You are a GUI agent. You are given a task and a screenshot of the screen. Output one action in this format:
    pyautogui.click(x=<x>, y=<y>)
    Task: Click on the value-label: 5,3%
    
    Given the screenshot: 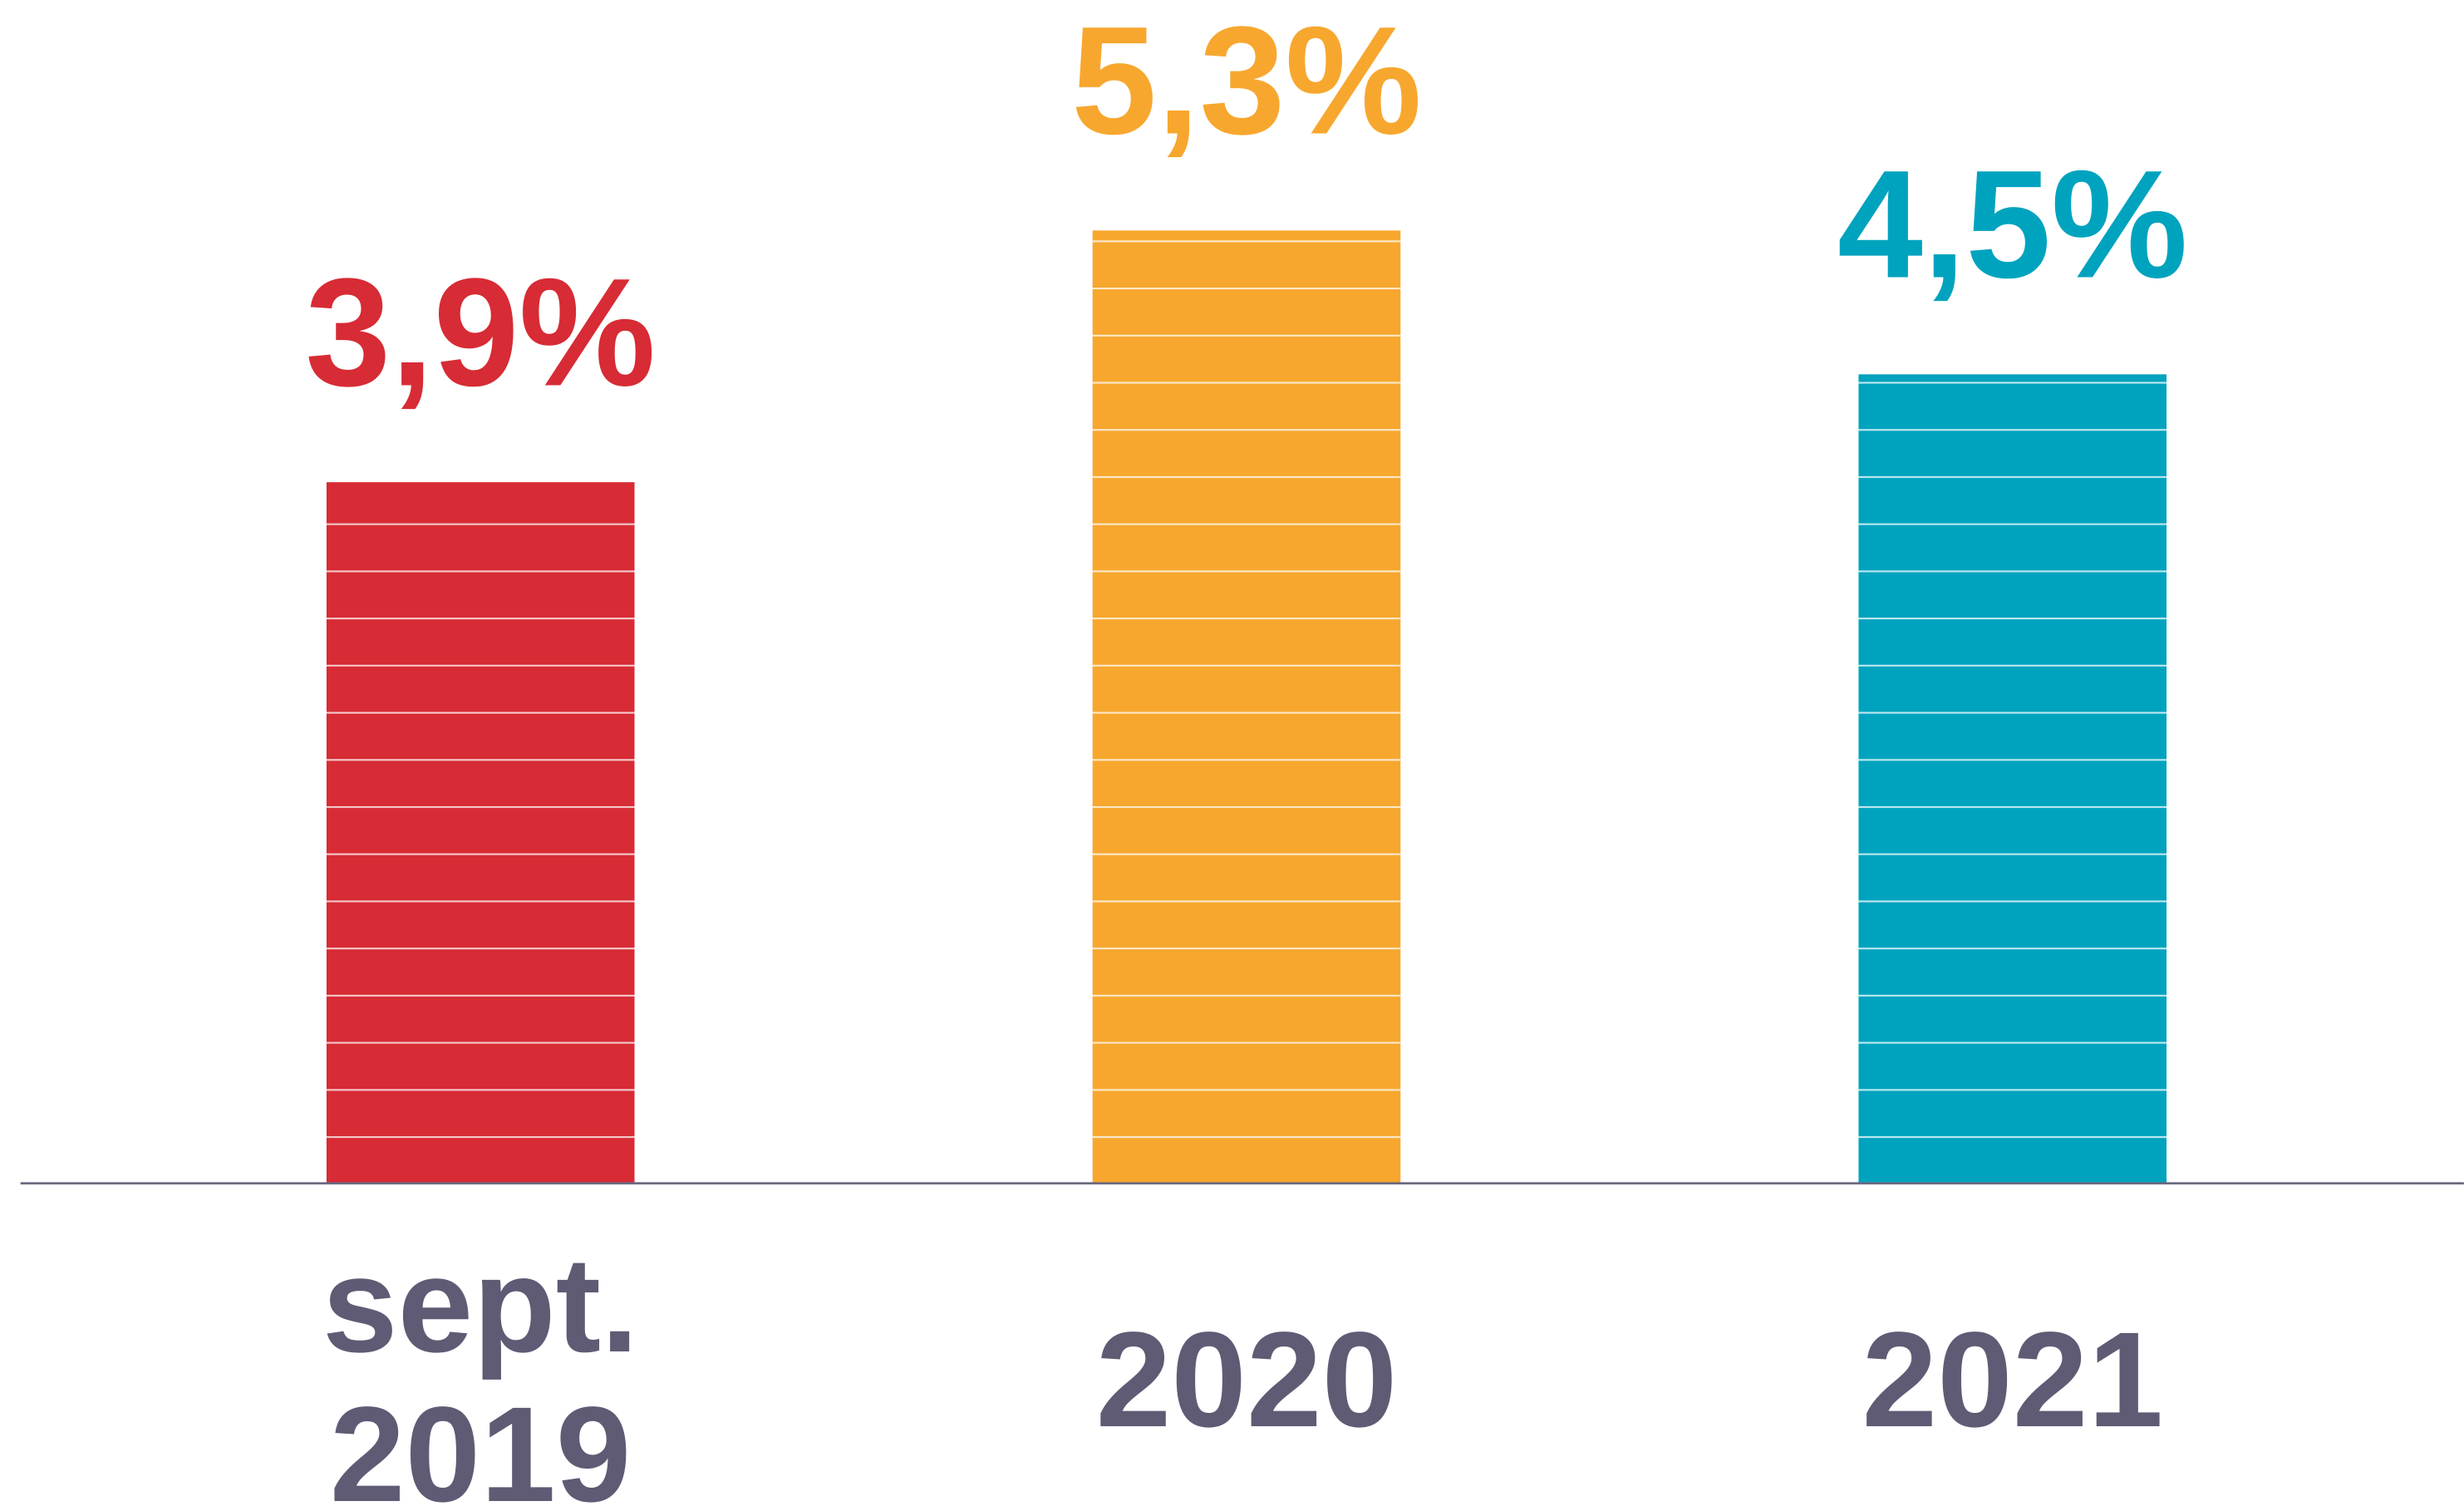 What is the action you would take?
    pyautogui.click(x=1246, y=83)
    